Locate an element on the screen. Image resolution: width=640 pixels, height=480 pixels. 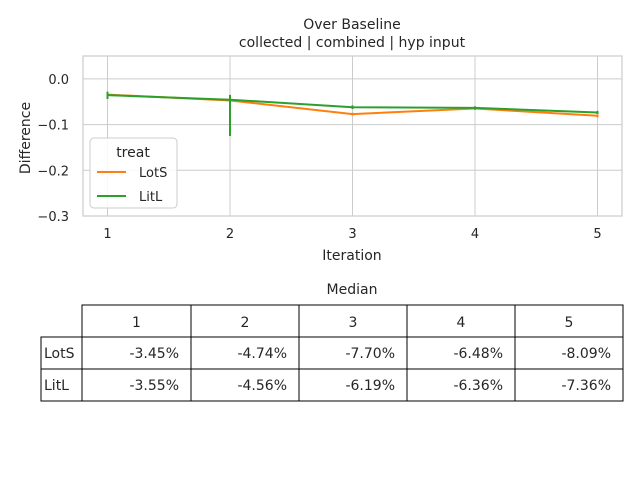
table-title: Median is located at coordinates (352, 290).